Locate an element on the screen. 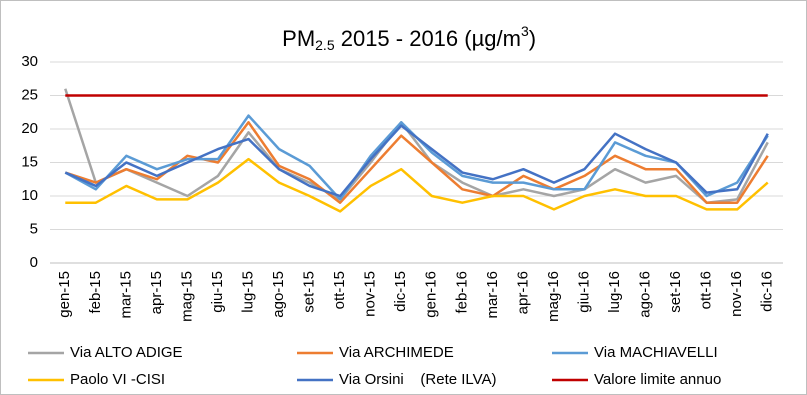 This screenshot has height=395, width=807. series-line is located at coordinates (417, 185).